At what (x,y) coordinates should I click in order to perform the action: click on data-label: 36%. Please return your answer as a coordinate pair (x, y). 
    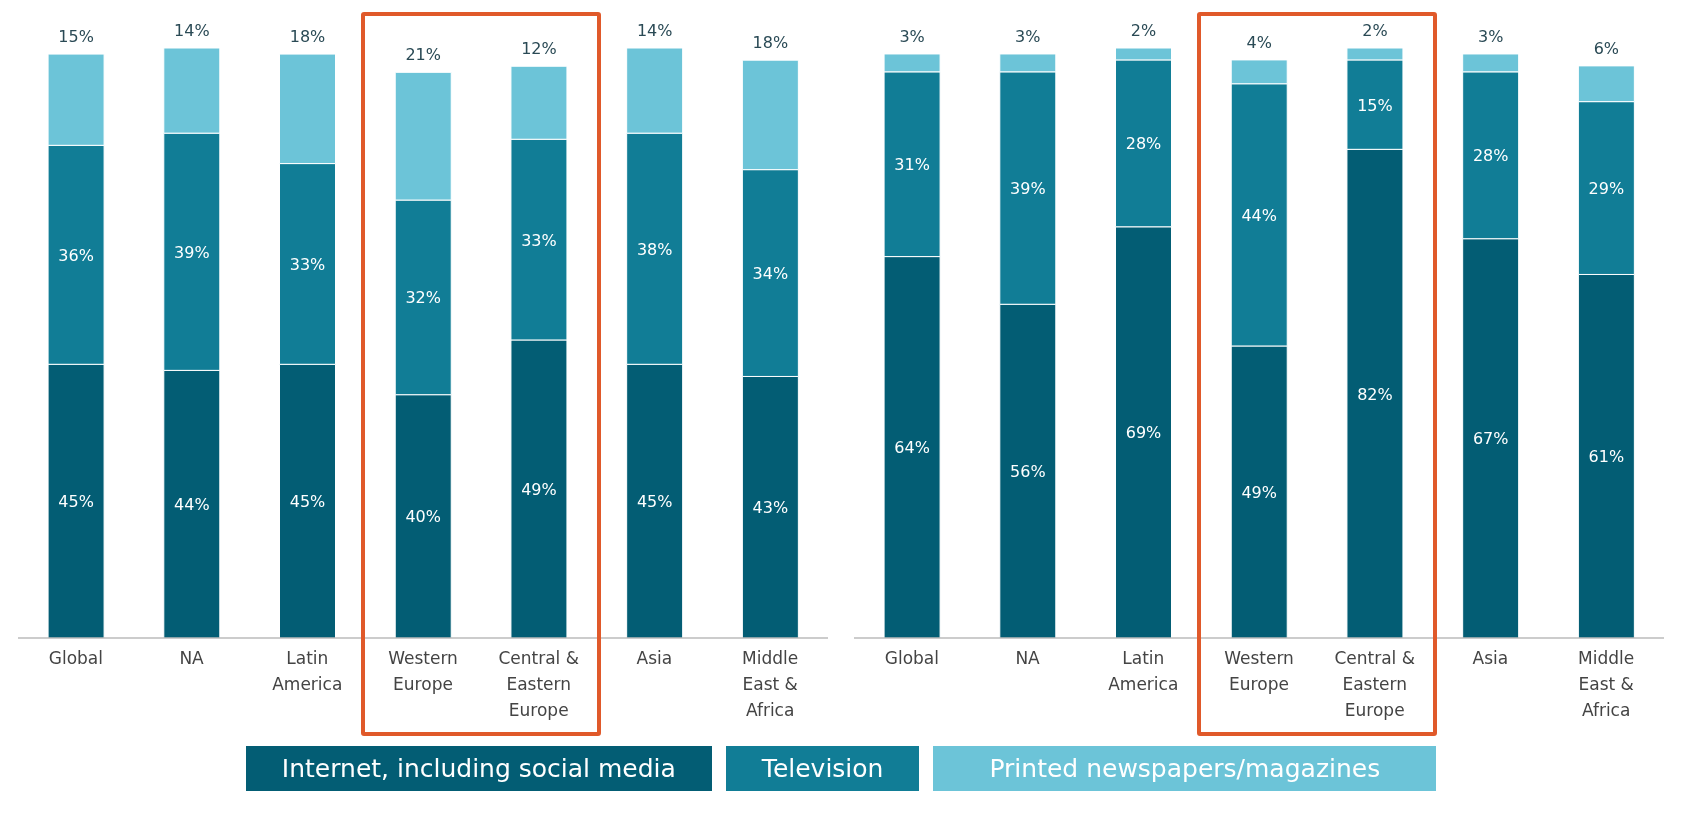
    Looking at the image, I should click on (76, 255).